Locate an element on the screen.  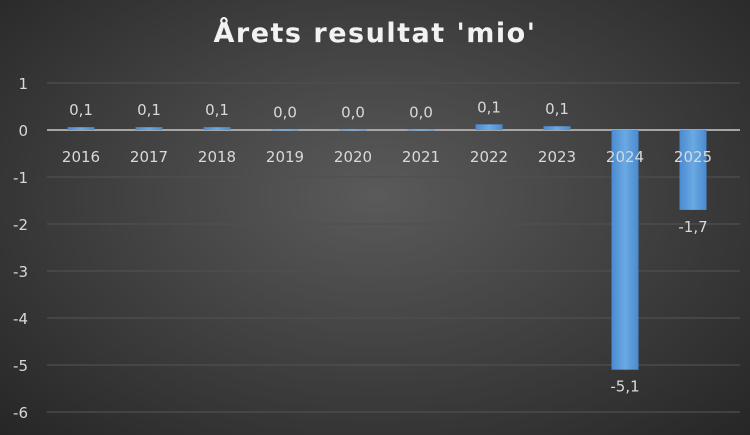
data-label: -5,1 is located at coordinates (624, 387).